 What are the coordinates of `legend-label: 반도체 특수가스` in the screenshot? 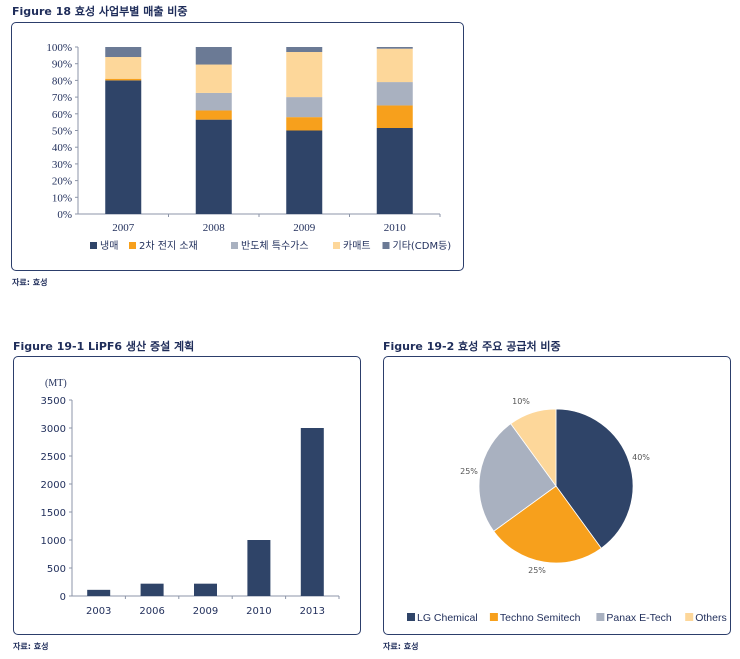 It's located at (275, 246).